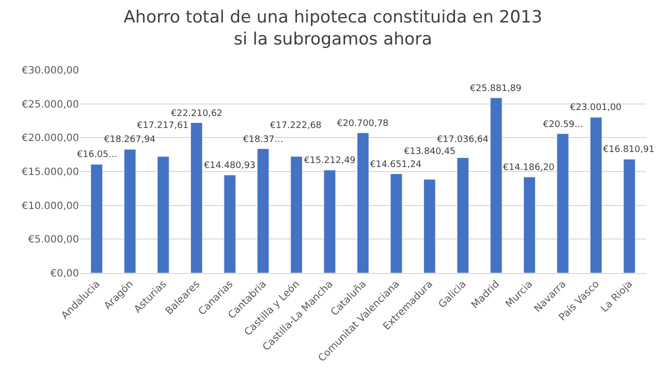 The height and width of the screenshot is (376, 666). I want to click on data-label: €17.222,68, so click(296, 126).